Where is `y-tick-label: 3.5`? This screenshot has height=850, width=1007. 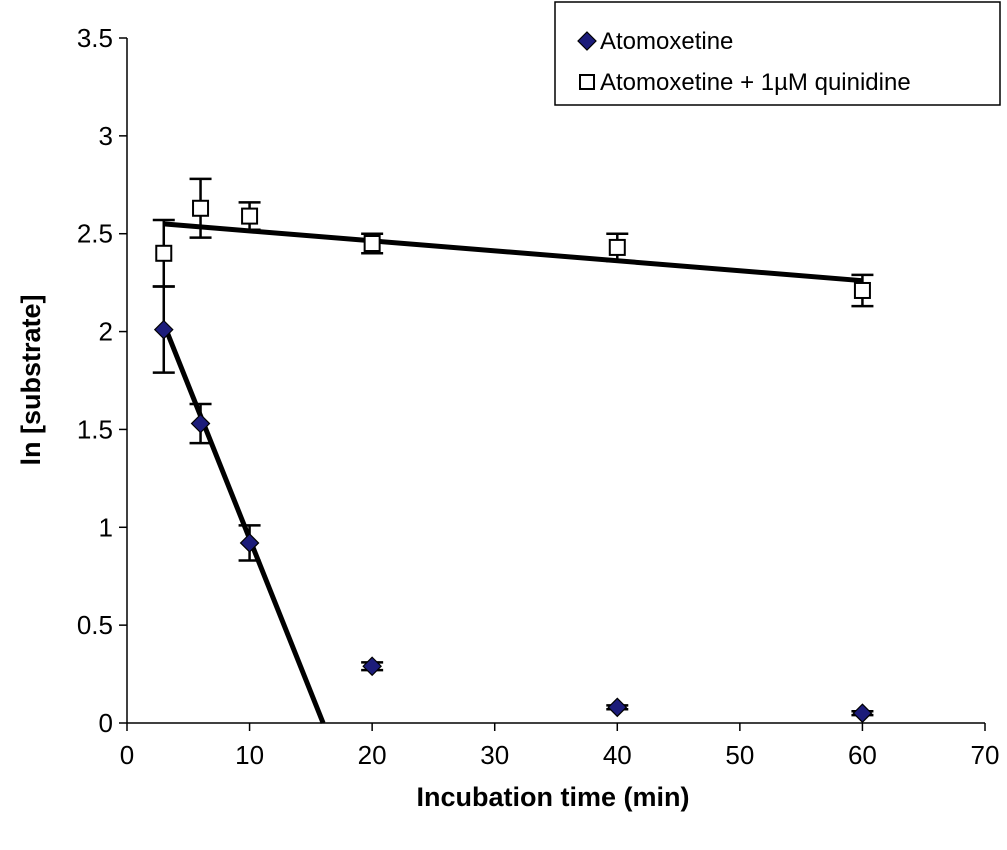
y-tick-label: 3.5 is located at coordinates (95, 38).